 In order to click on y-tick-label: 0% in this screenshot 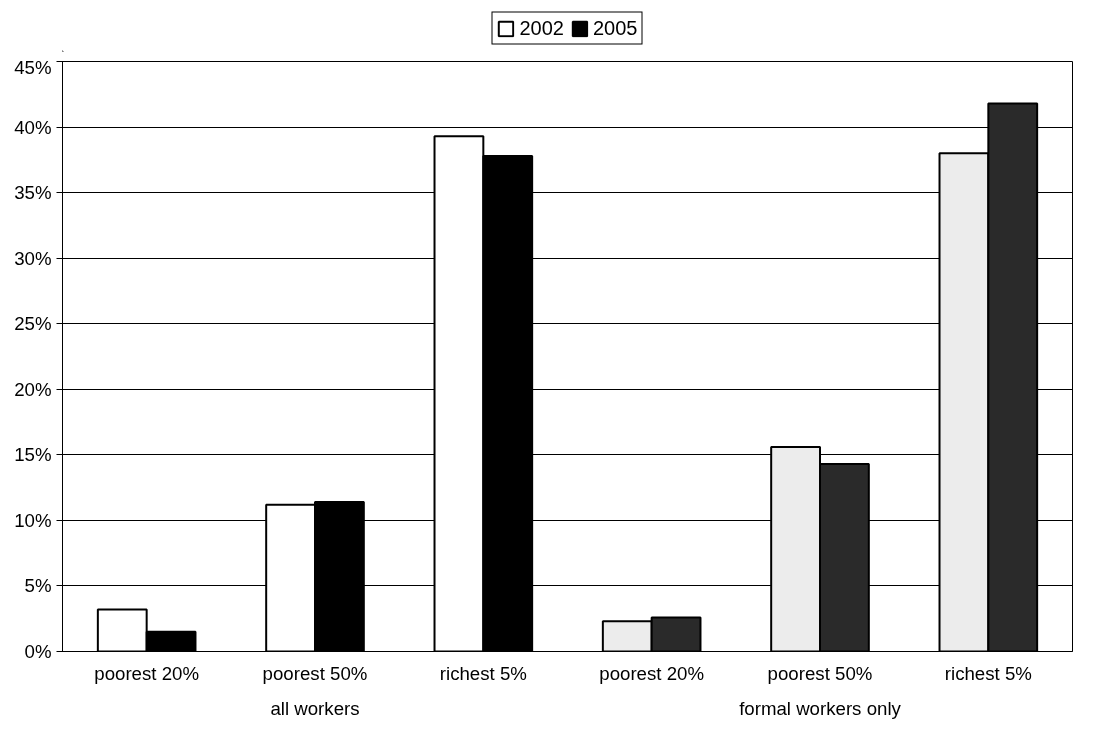, I will do `click(38, 651)`.